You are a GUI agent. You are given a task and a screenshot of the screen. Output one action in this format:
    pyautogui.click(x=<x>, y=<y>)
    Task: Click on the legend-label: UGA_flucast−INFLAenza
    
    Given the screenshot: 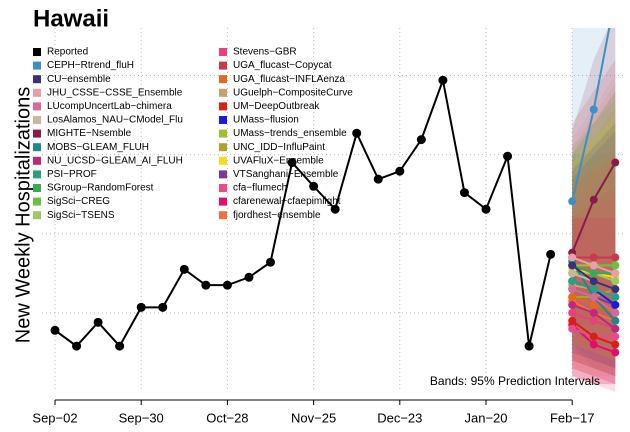 What is the action you would take?
    pyautogui.click(x=289, y=79)
    